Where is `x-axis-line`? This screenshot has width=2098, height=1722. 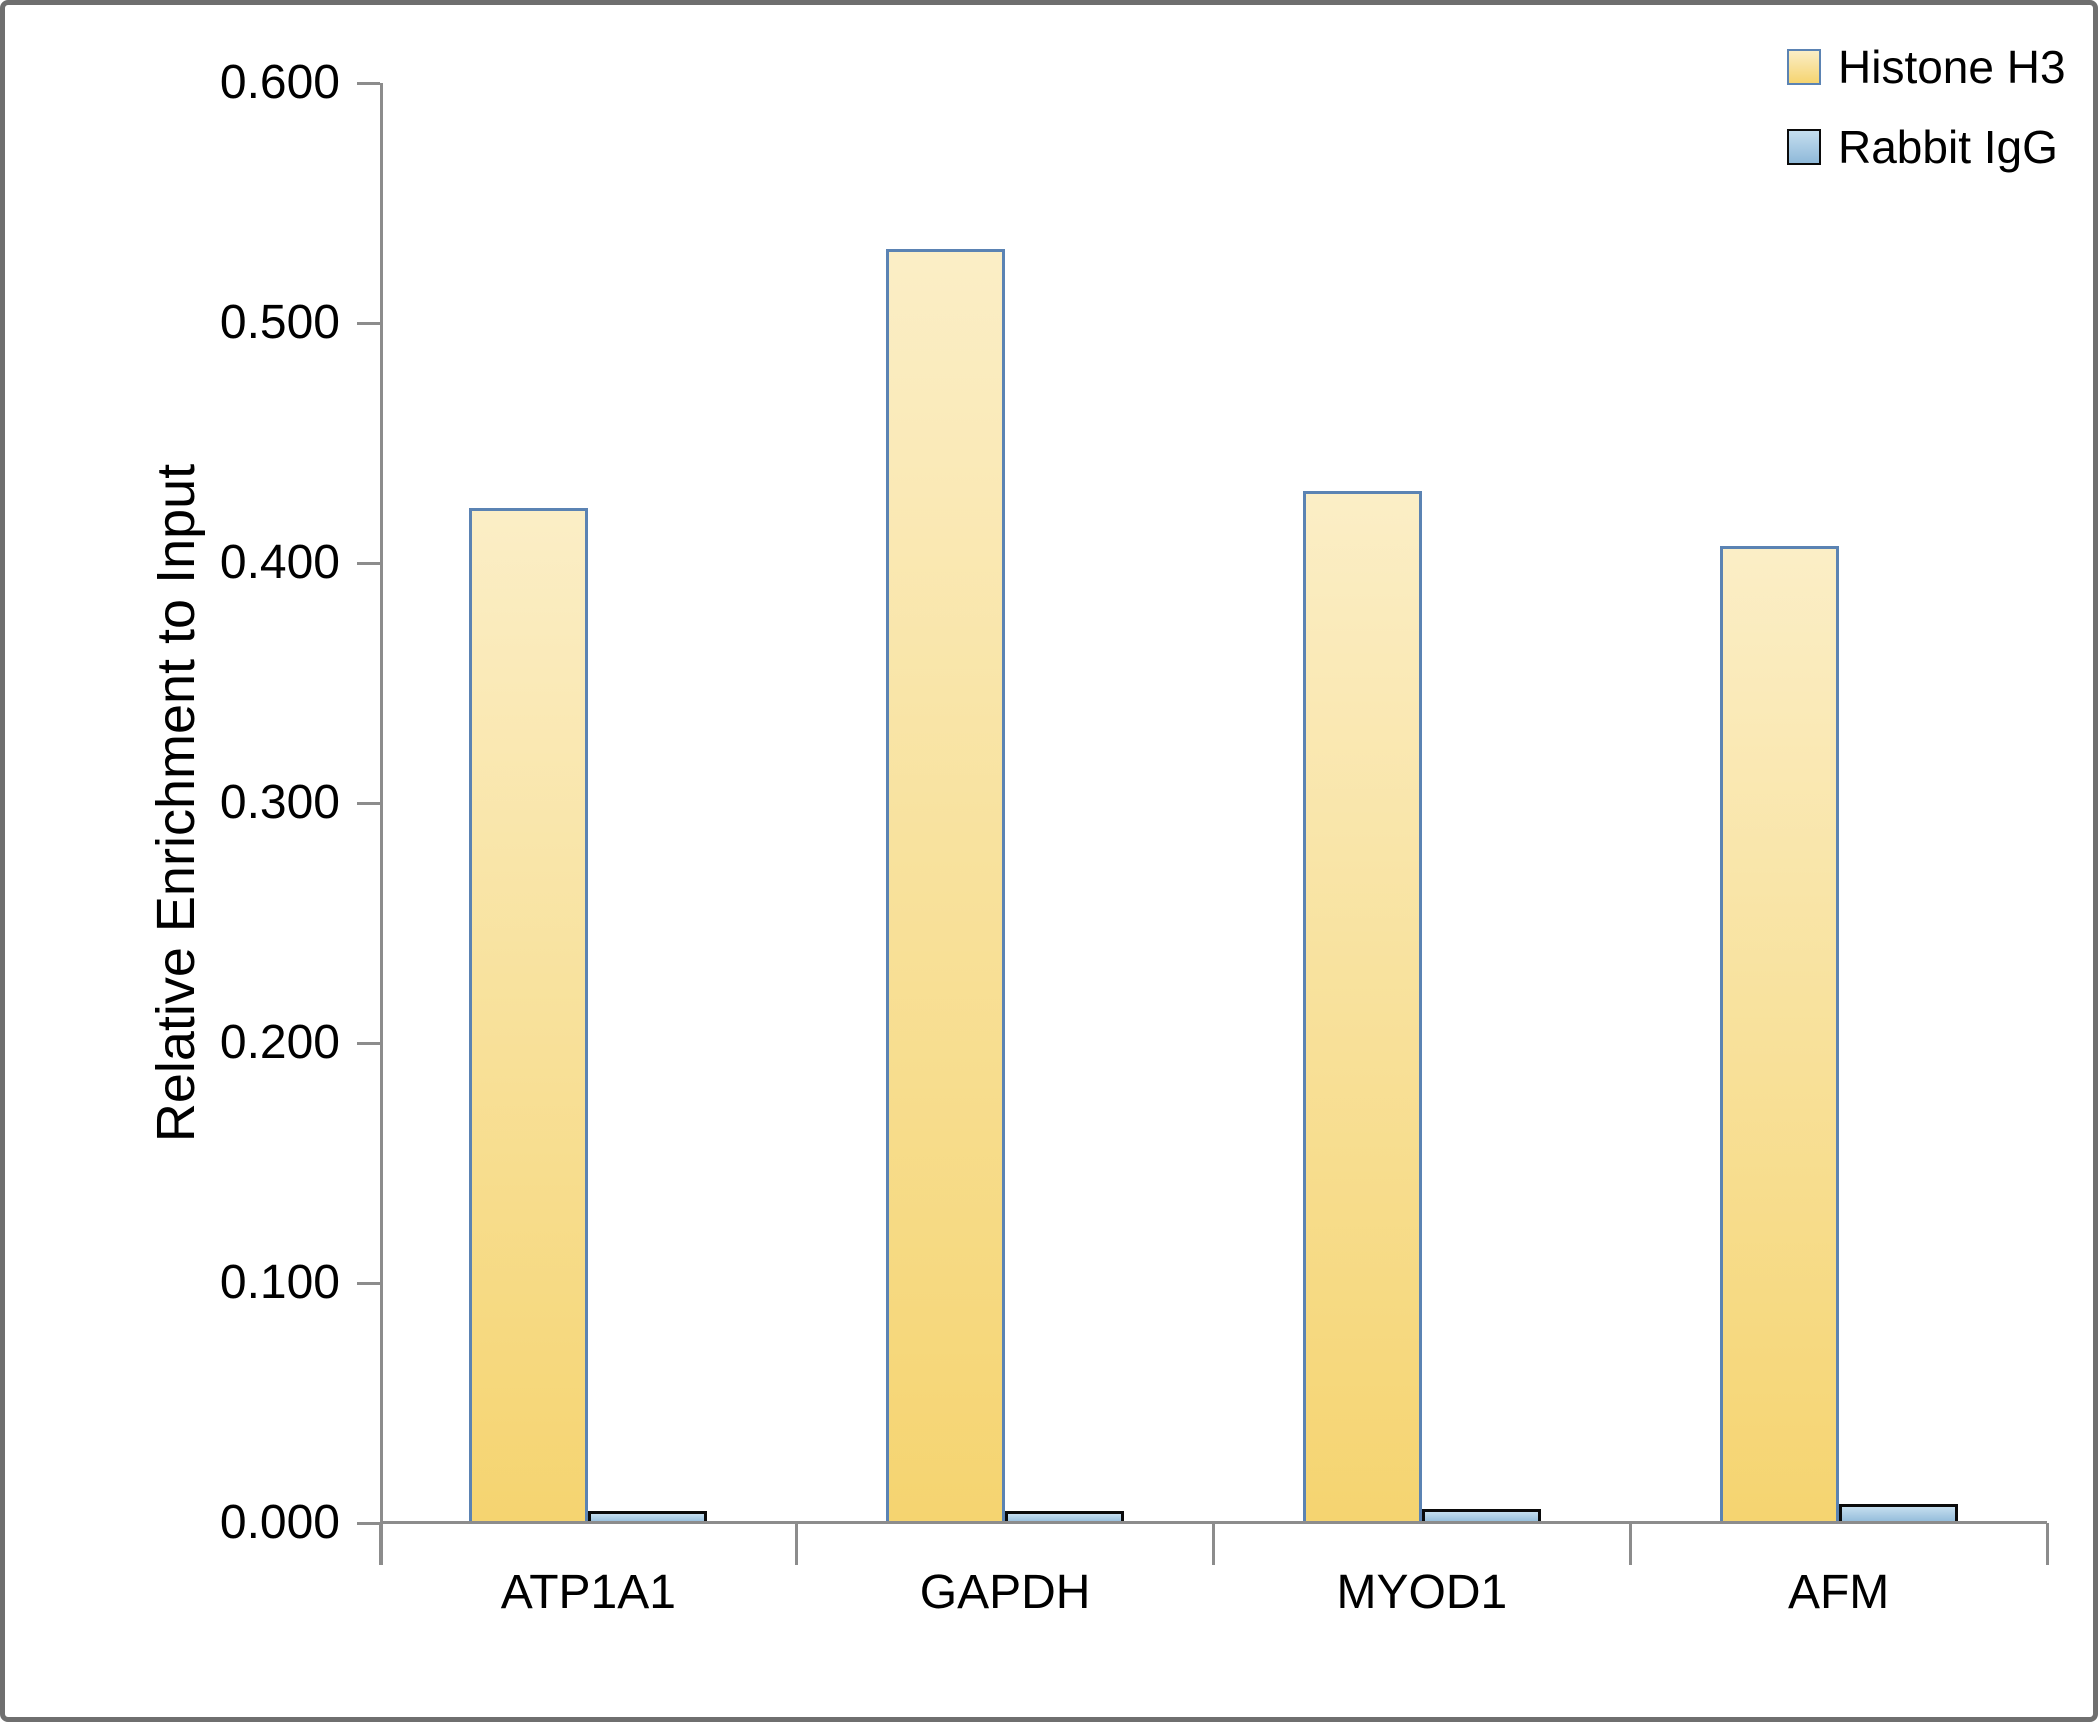
x-axis-line is located at coordinates (1213, 1522).